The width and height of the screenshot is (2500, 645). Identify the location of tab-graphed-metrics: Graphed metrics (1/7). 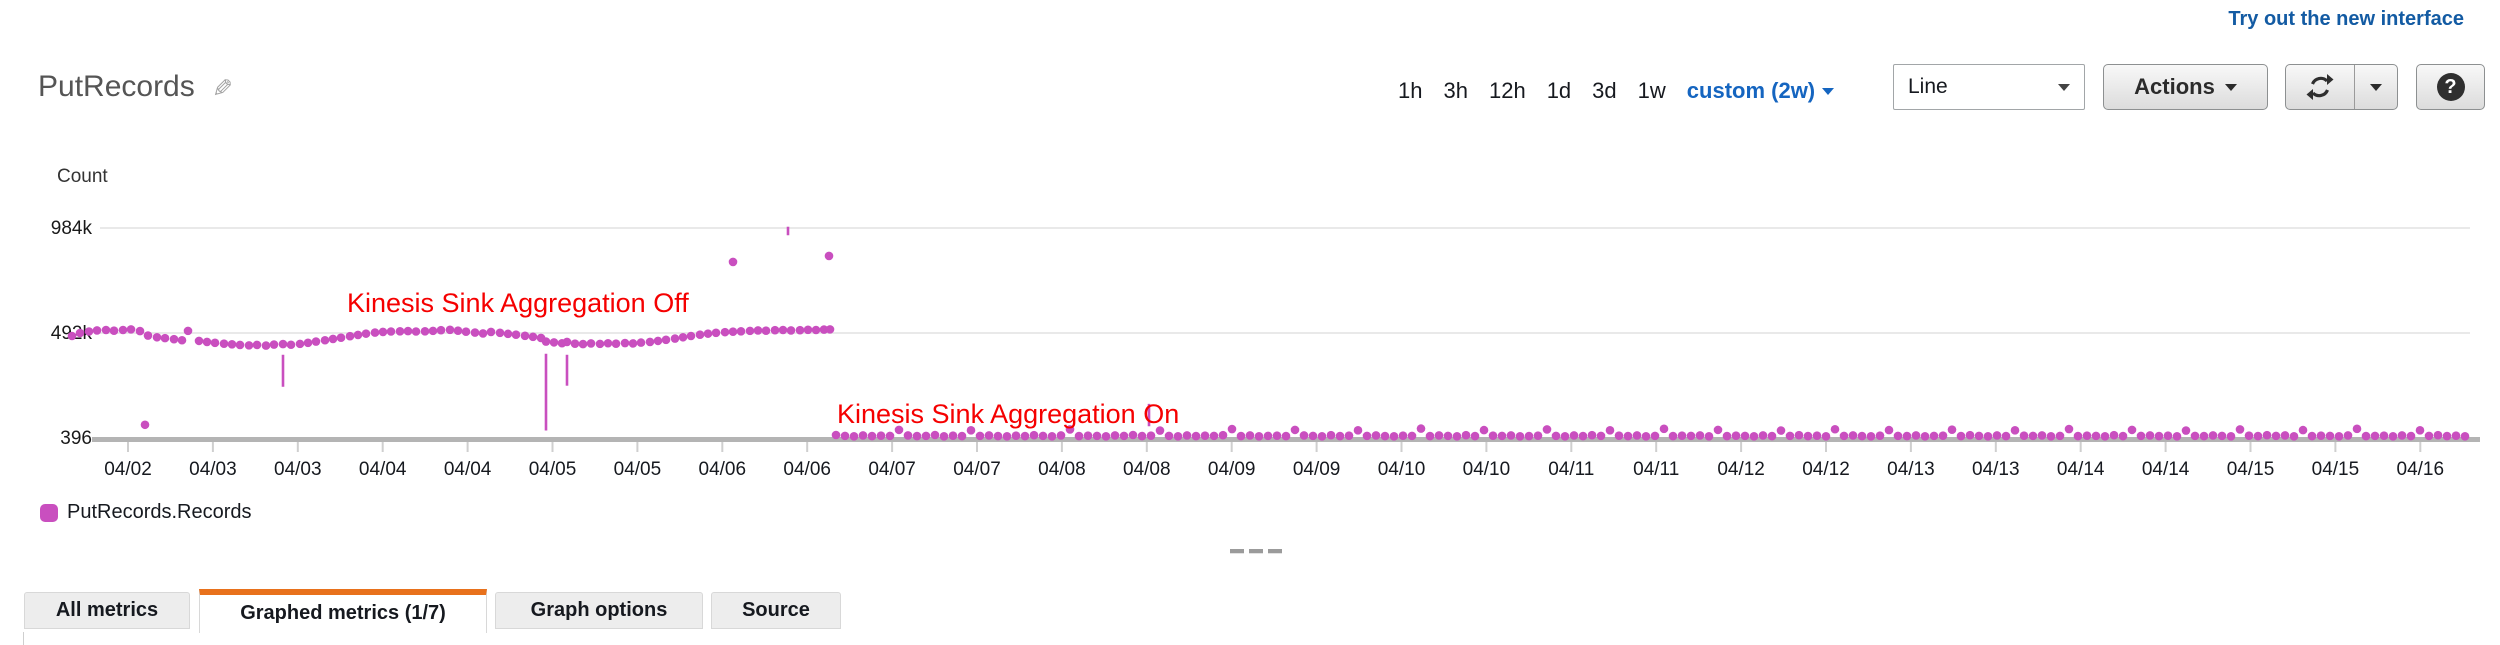
(343, 611).